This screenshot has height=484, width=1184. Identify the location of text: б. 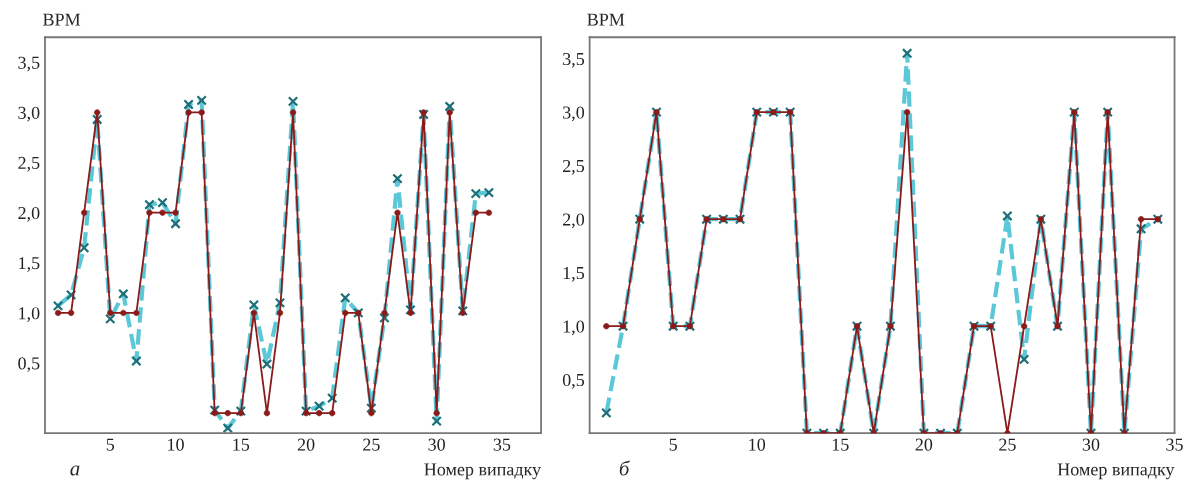
(624, 468).